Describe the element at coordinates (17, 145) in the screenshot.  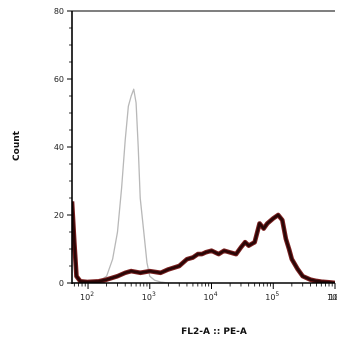
I see `y-axis-title: Count` at that location.